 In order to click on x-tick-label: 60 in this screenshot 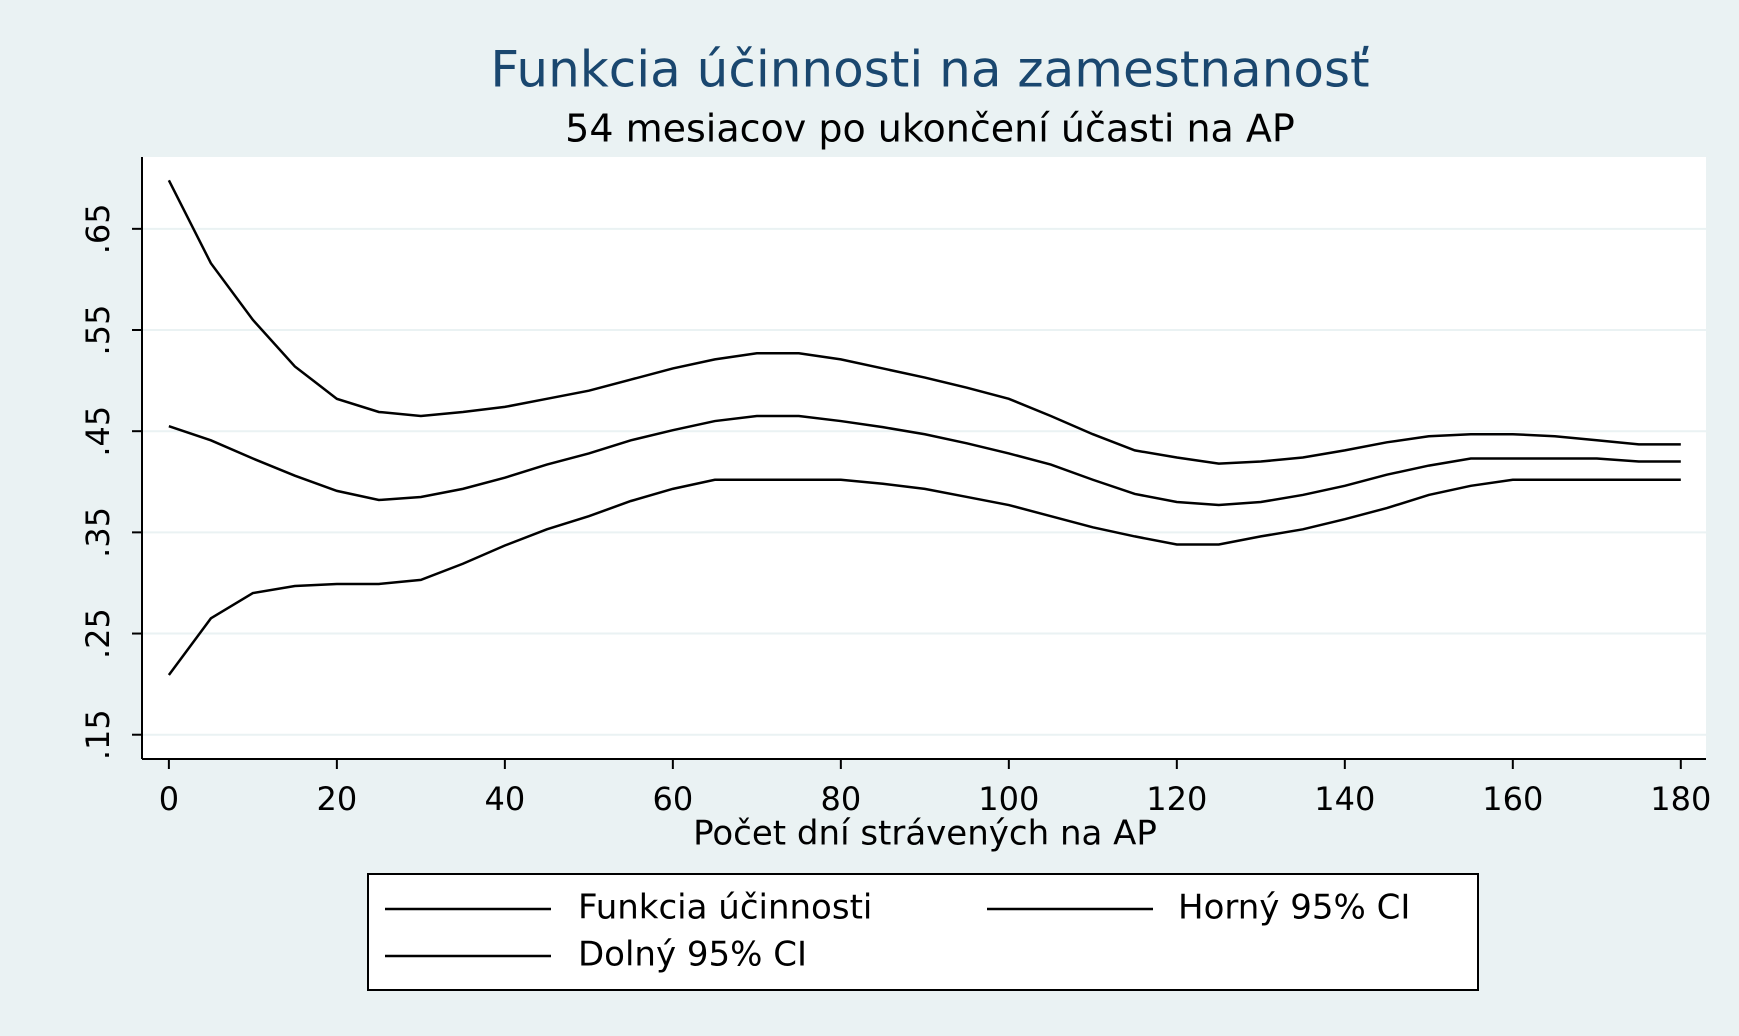, I will do `click(672, 799)`.